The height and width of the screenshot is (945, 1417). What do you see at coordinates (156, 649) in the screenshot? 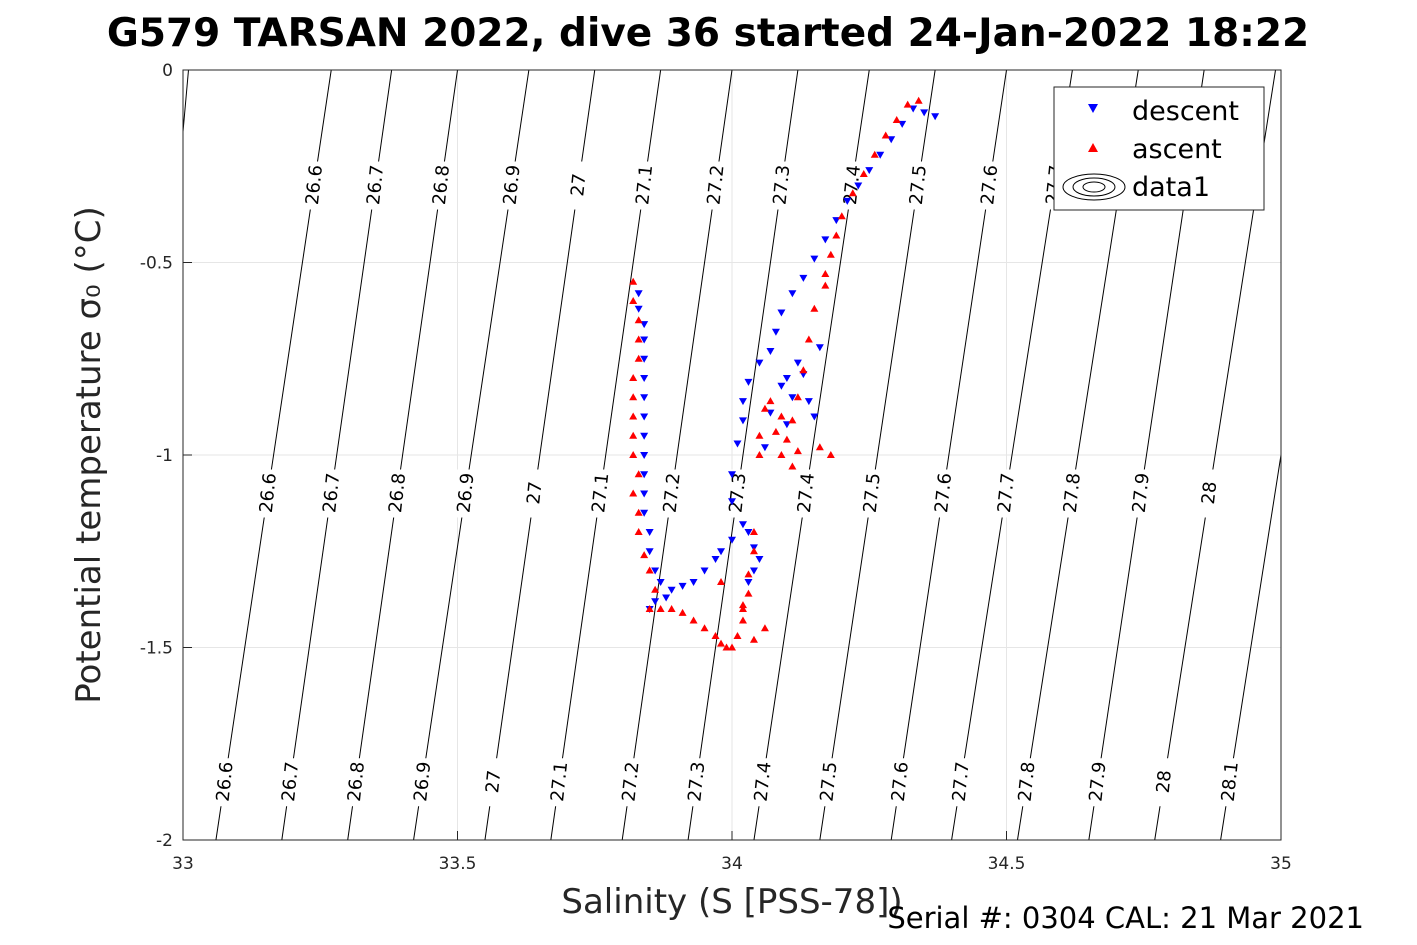
I see `y-tick-label: -1.5` at bounding box center [156, 649].